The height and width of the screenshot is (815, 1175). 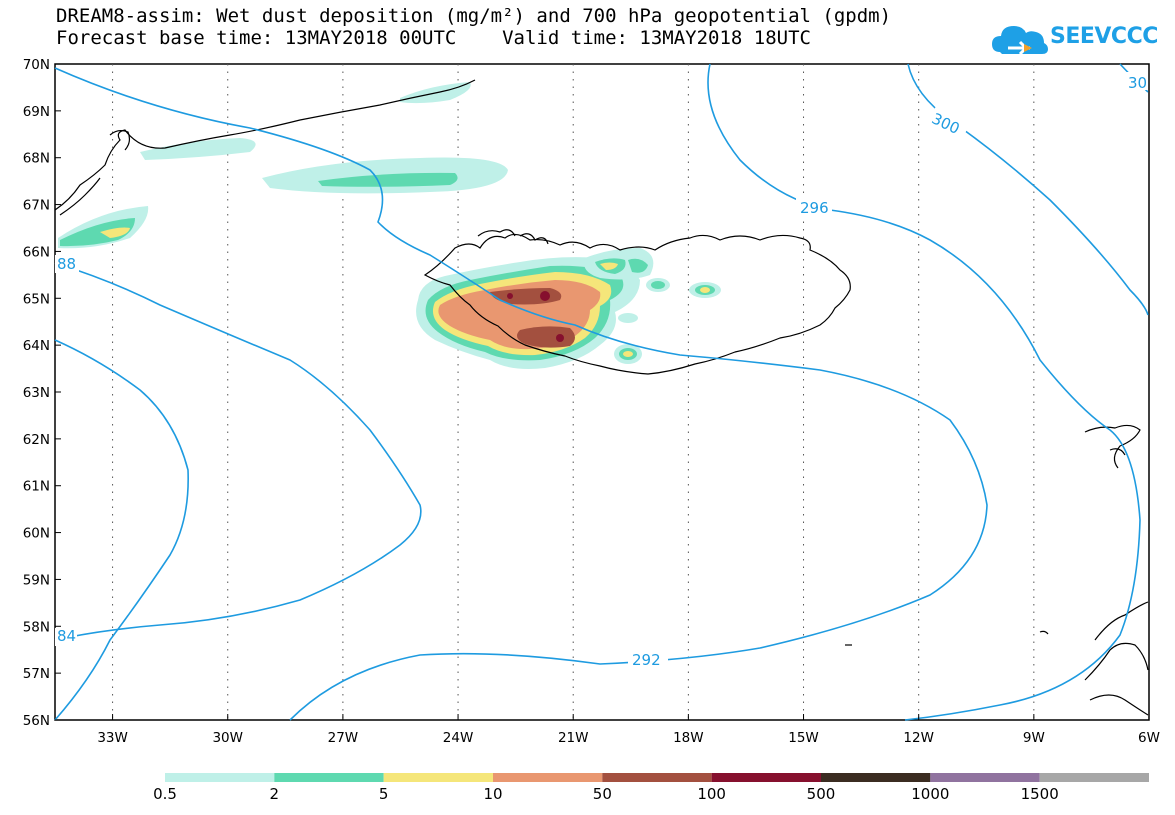 What do you see at coordinates (36, 206) in the screenshot?
I see `lat-label: 67N` at bounding box center [36, 206].